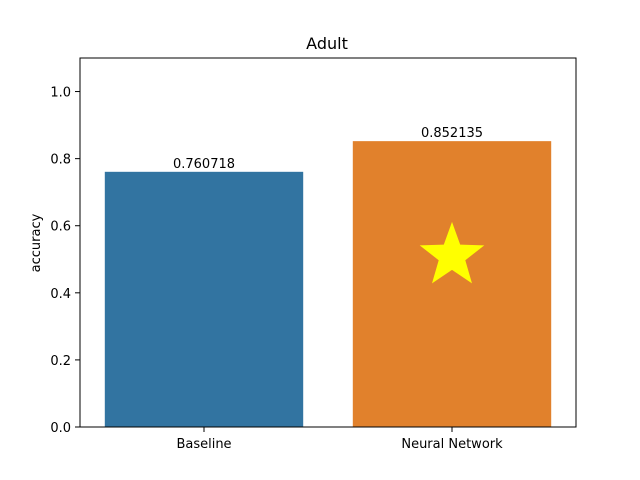  Describe the element at coordinates (327, 43) in the screenshot. I see `chart-title: Adult` at that location.